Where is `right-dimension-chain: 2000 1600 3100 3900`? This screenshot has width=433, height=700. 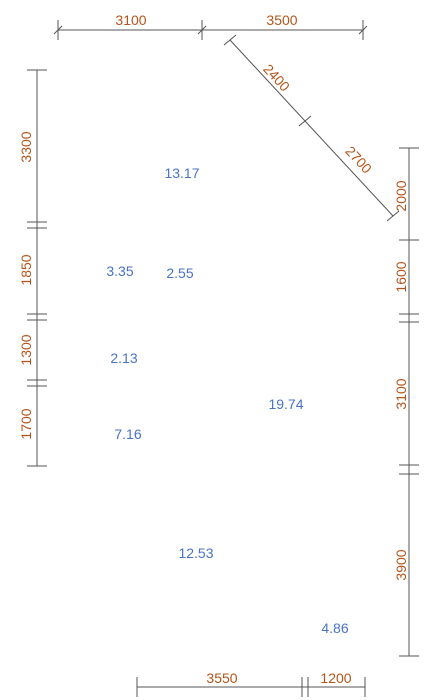 right-dimension-chain: 2000 1600 3100 3900 is located at coordinates (406, 402).